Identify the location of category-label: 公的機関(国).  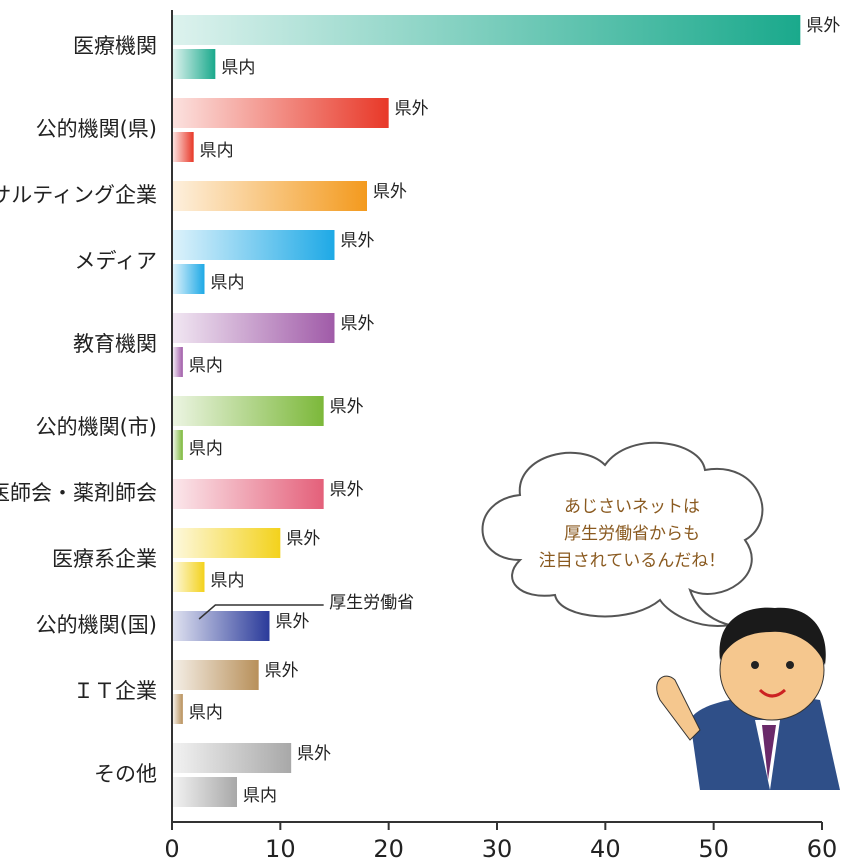
(96, 625).